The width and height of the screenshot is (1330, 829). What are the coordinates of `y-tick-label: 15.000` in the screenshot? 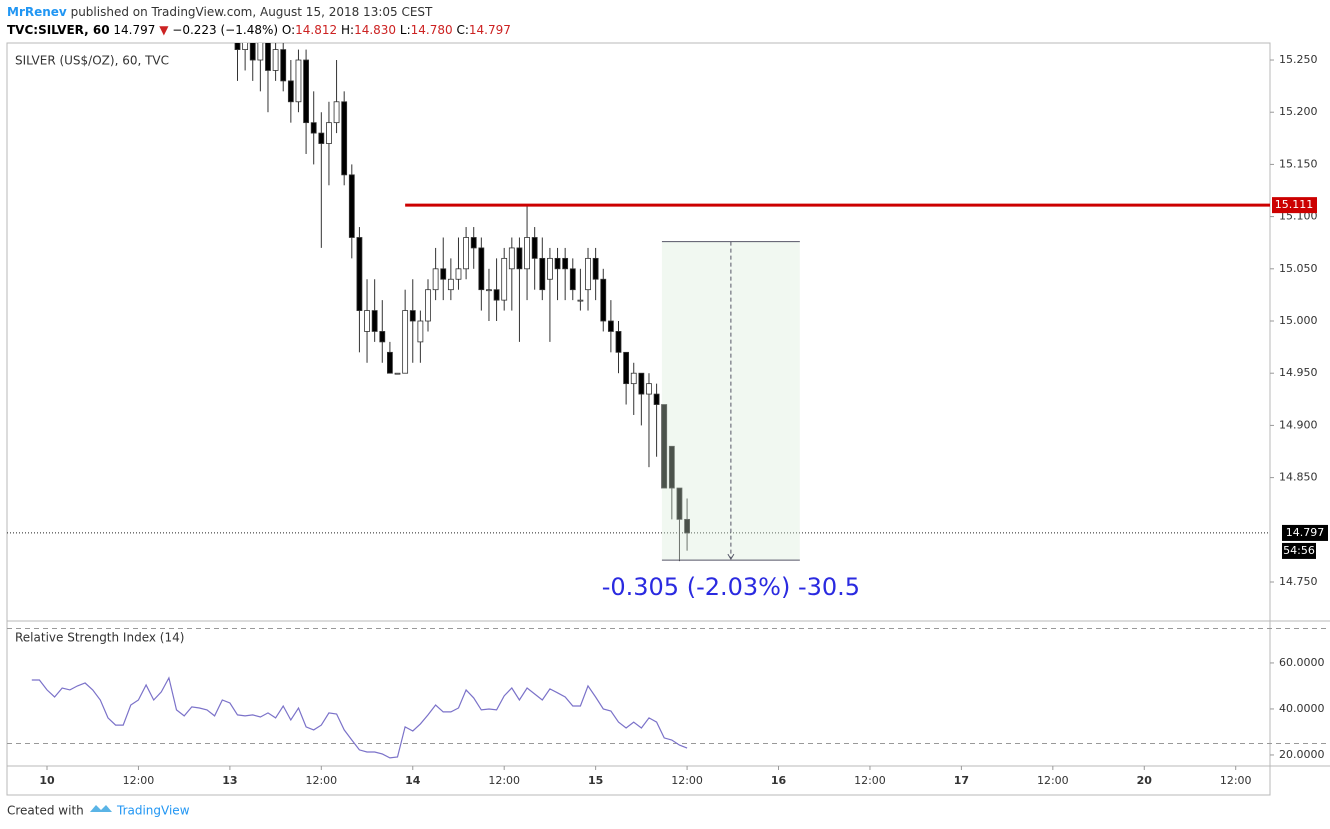 It's located at (1298, 320).